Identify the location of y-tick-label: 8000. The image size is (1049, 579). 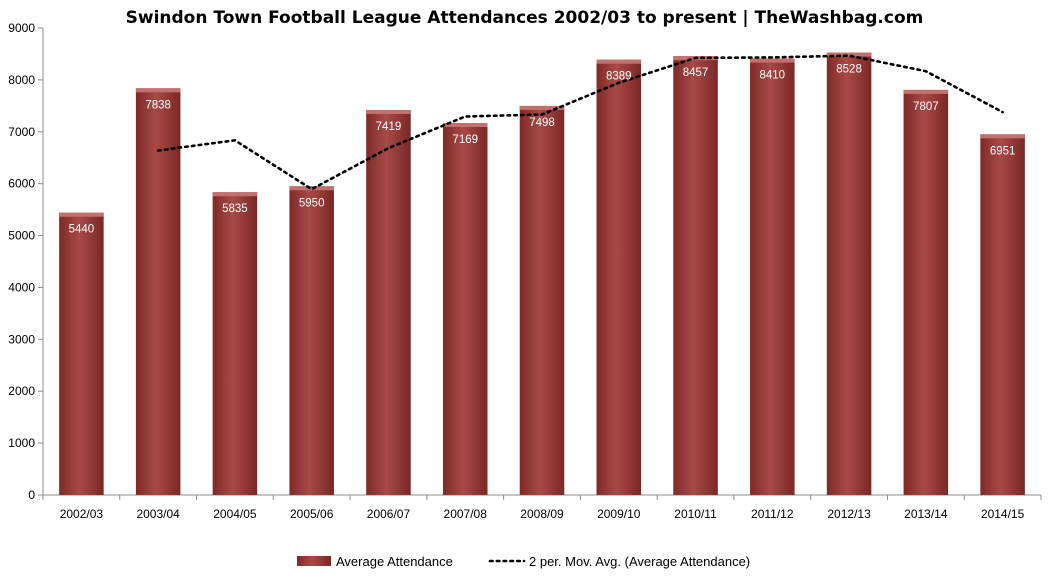
(21, 80).